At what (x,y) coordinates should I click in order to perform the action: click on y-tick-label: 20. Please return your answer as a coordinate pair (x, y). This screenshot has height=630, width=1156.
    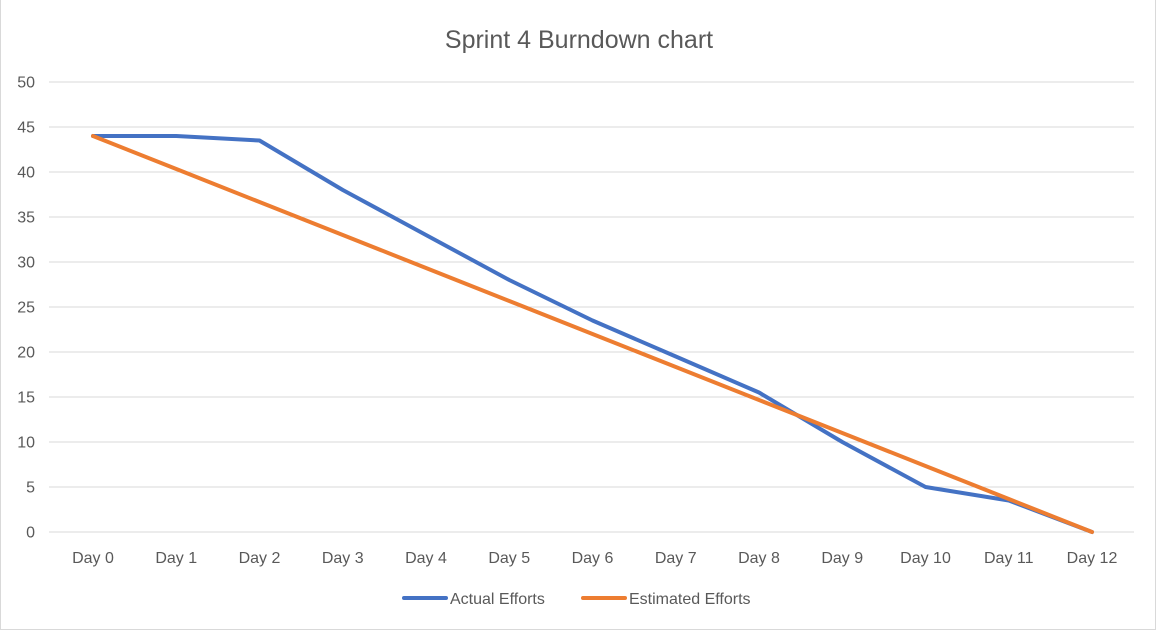
    Looking at the image, I should click on (26, 353).